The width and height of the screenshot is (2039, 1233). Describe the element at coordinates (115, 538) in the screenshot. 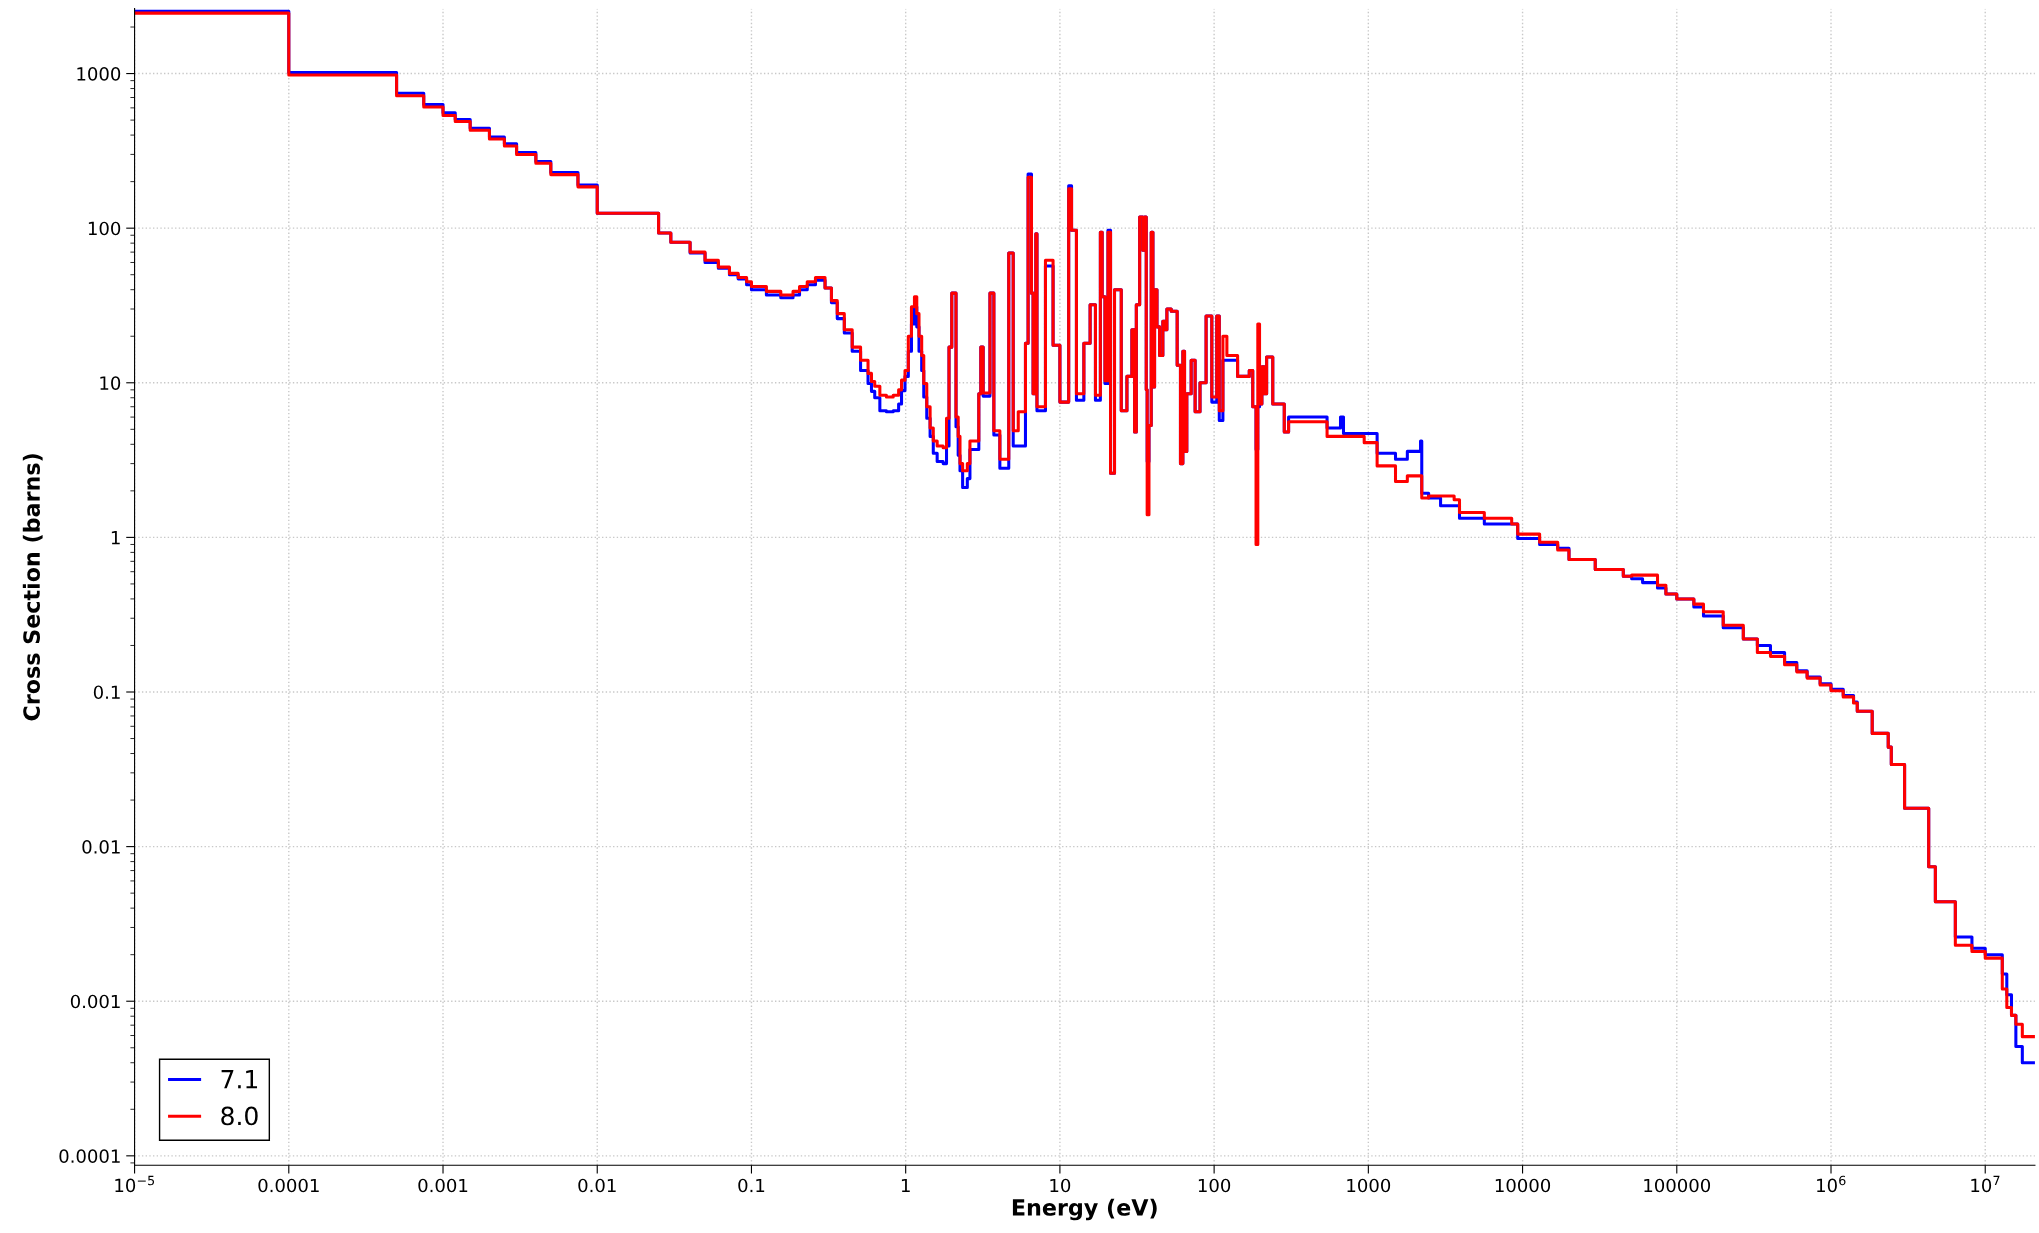

I see `y-tick-label: 1` at that location.